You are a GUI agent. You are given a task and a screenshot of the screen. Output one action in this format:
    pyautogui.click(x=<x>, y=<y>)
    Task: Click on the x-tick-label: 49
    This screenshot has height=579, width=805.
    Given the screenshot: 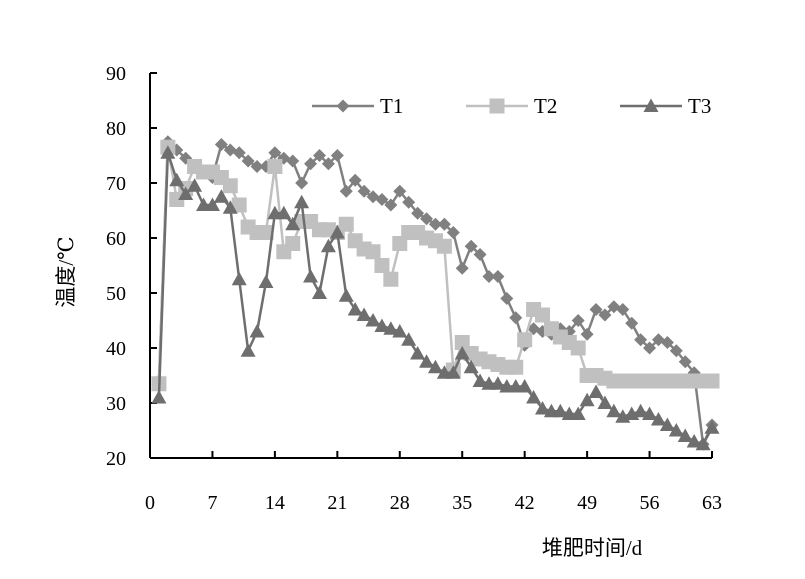 What is the action you would take?
    pyautogui.click(x=587, y=503)
    